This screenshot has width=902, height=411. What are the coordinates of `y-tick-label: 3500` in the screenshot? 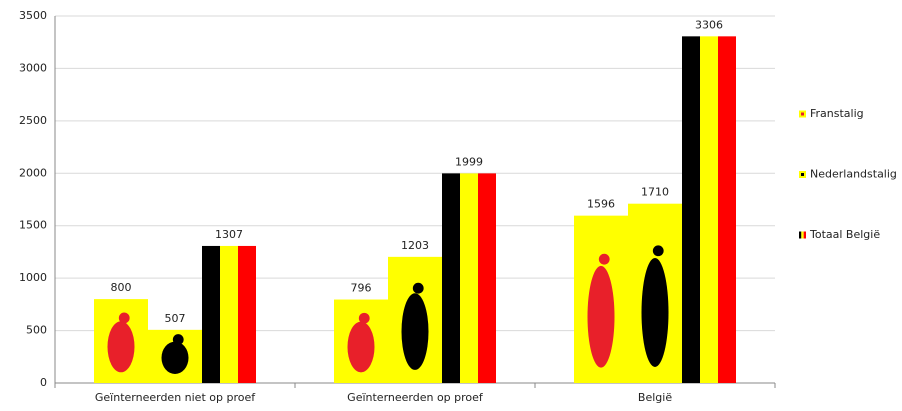 It's located at (33, 15).